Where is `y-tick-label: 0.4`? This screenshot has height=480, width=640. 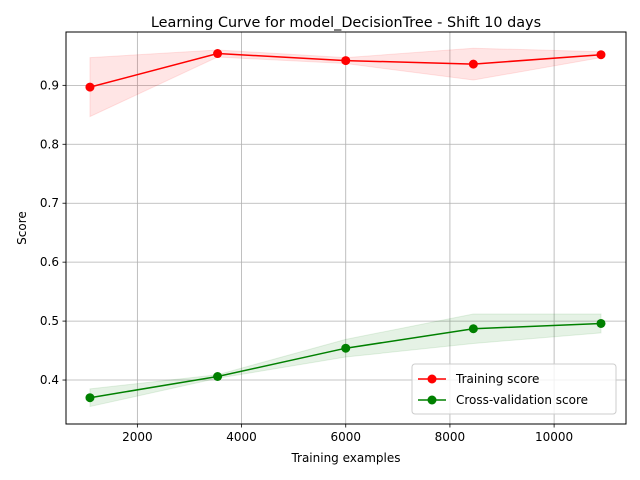 y-tick-label: 0.4 is located at coordinates (49, 380).